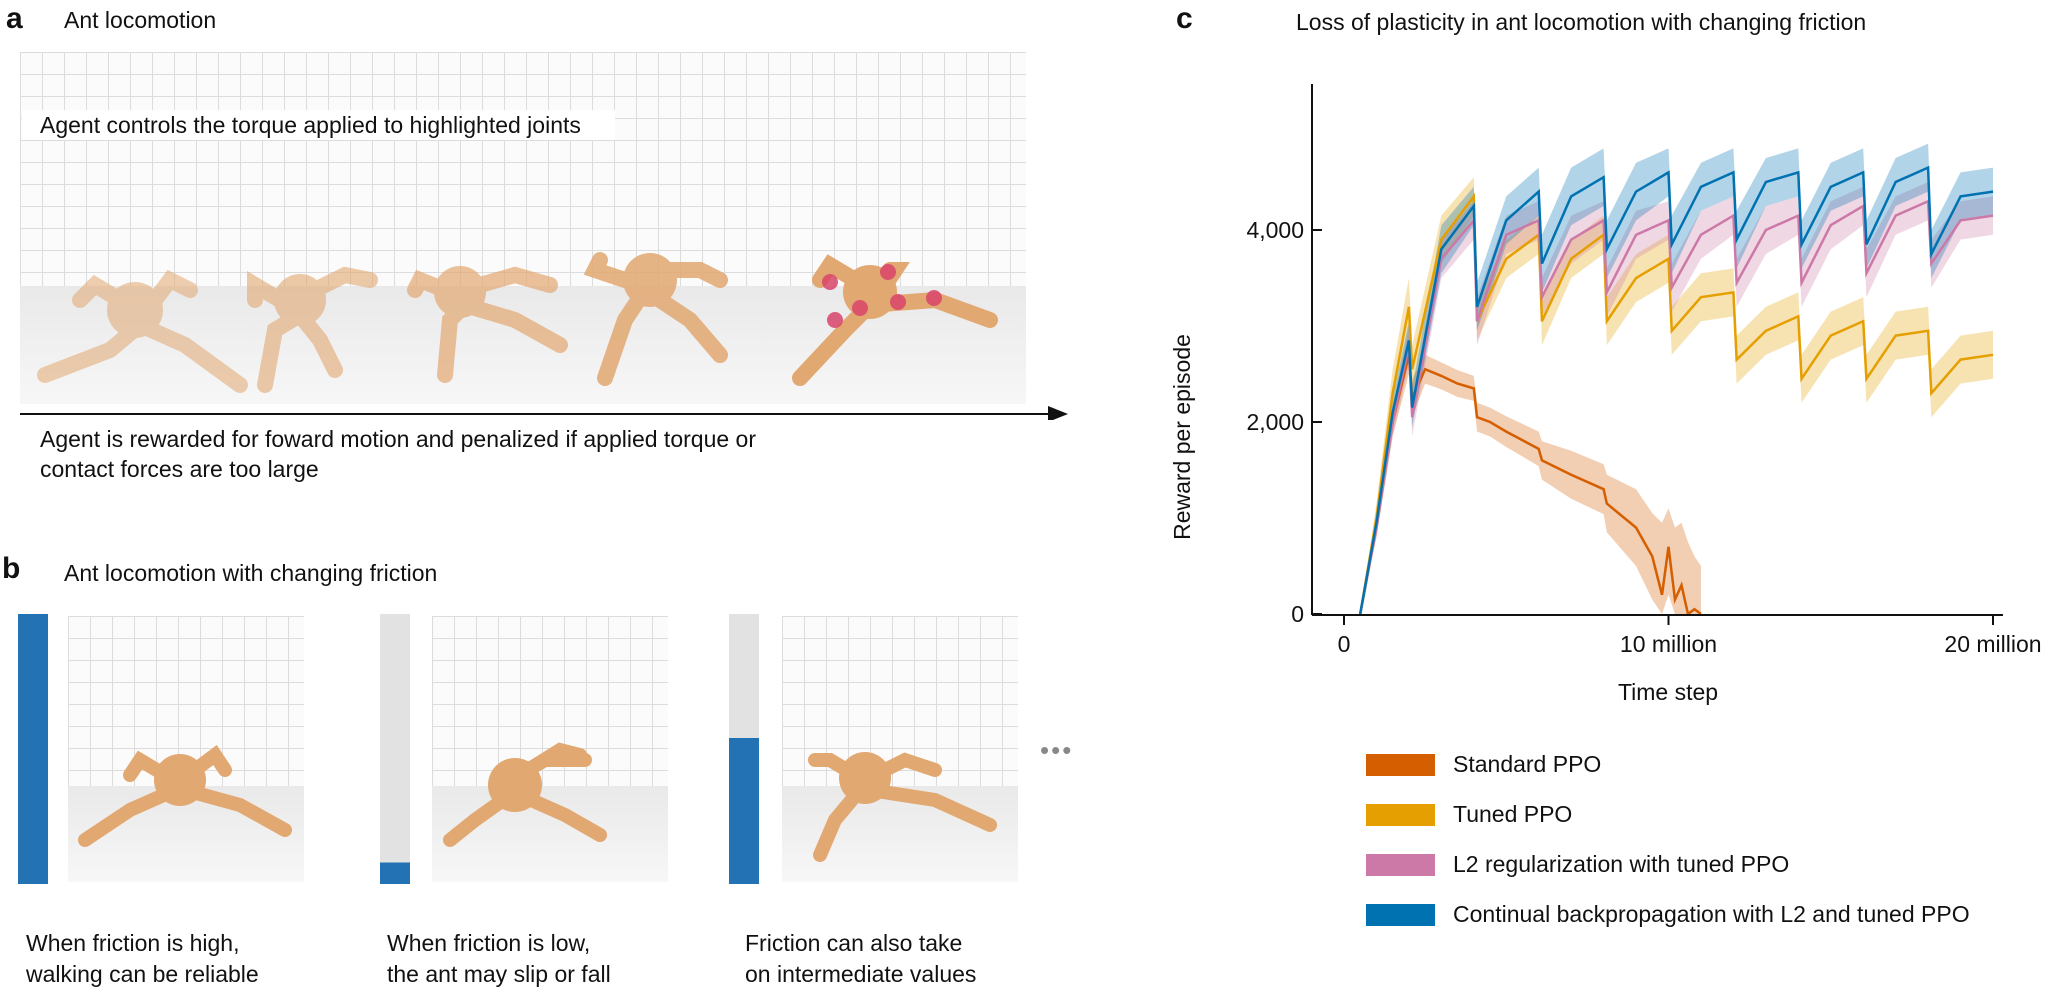 Image resolution: width=2047 pixels, height=990 pixels. What do you see at coordinates (1668, 692) in the screenshot?
I see `x-axis-label: Time step` at bounding box center [1668, 692].